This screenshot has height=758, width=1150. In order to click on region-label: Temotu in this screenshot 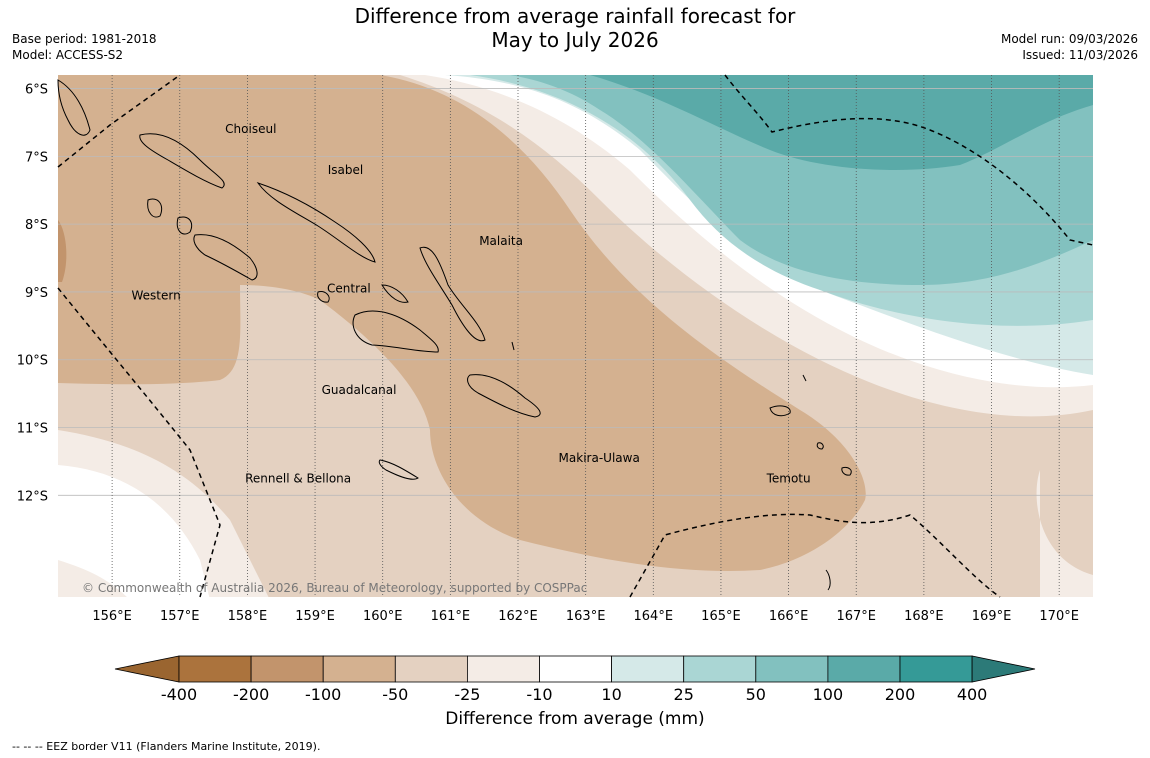, I will do `click(788, 478)`.